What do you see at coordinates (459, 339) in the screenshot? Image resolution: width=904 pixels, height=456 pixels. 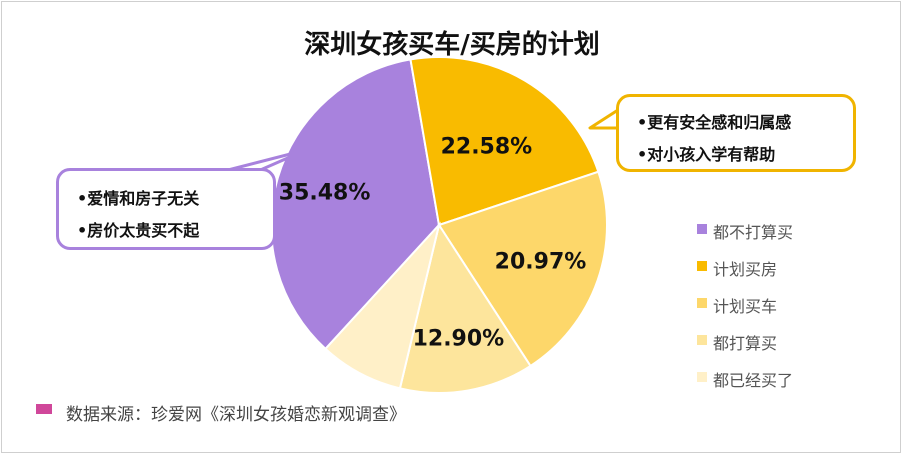 I see `data-label-4: 12.90%` at bounding box center [459, 339].